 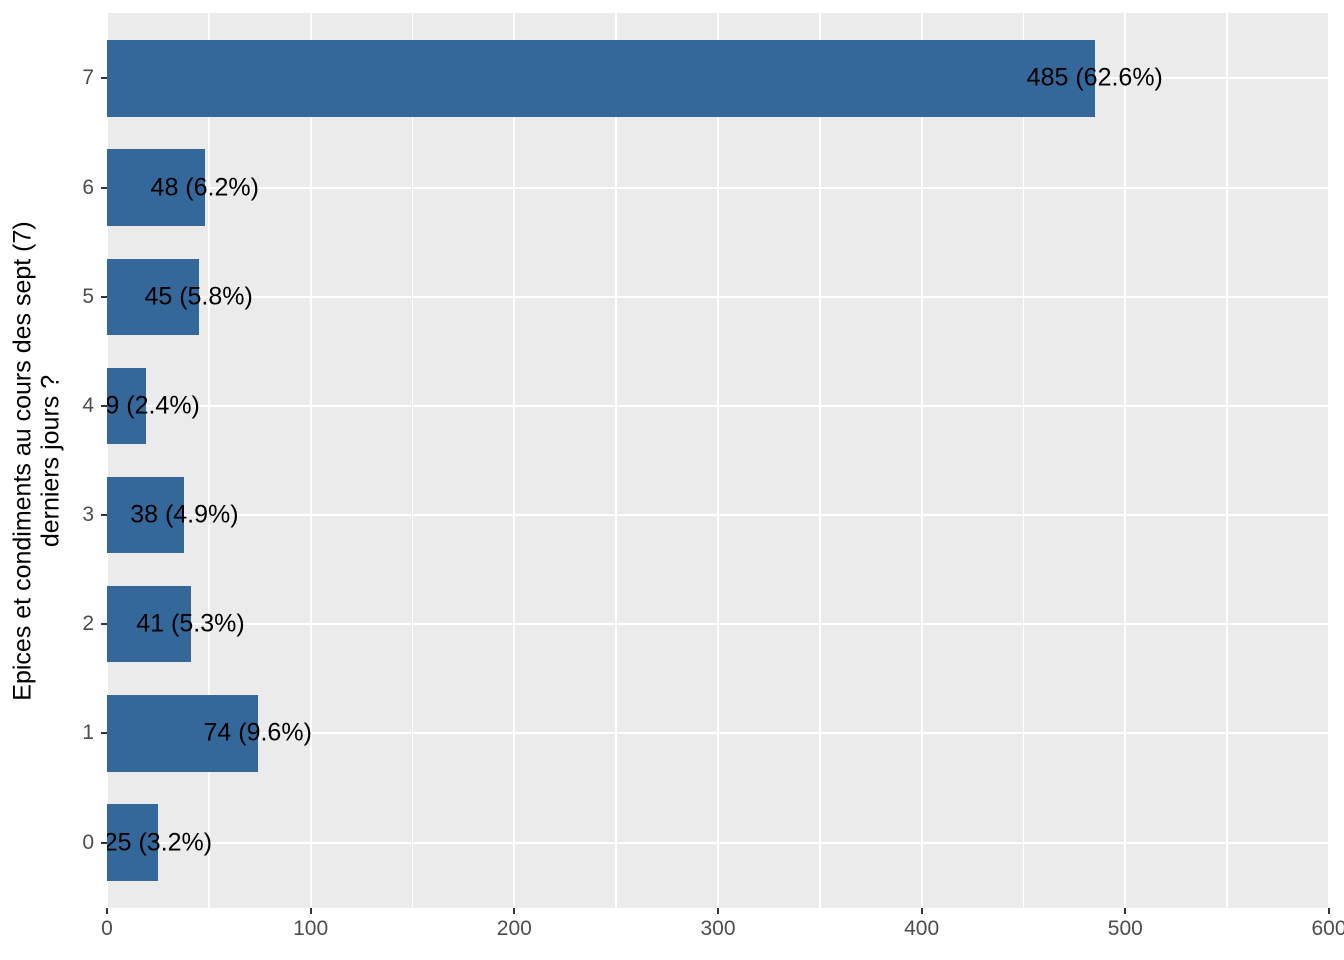 What do you see at coordinates (88, 842) in the screenshot?
I see `y-tick-label: 0` at bounding box center [88, 842].